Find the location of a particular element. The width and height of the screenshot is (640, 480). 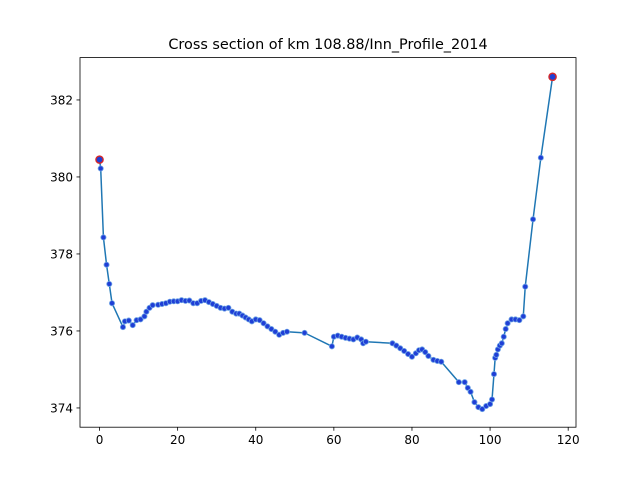

x-tick-label: 100 is located at coordinates (490, 440).